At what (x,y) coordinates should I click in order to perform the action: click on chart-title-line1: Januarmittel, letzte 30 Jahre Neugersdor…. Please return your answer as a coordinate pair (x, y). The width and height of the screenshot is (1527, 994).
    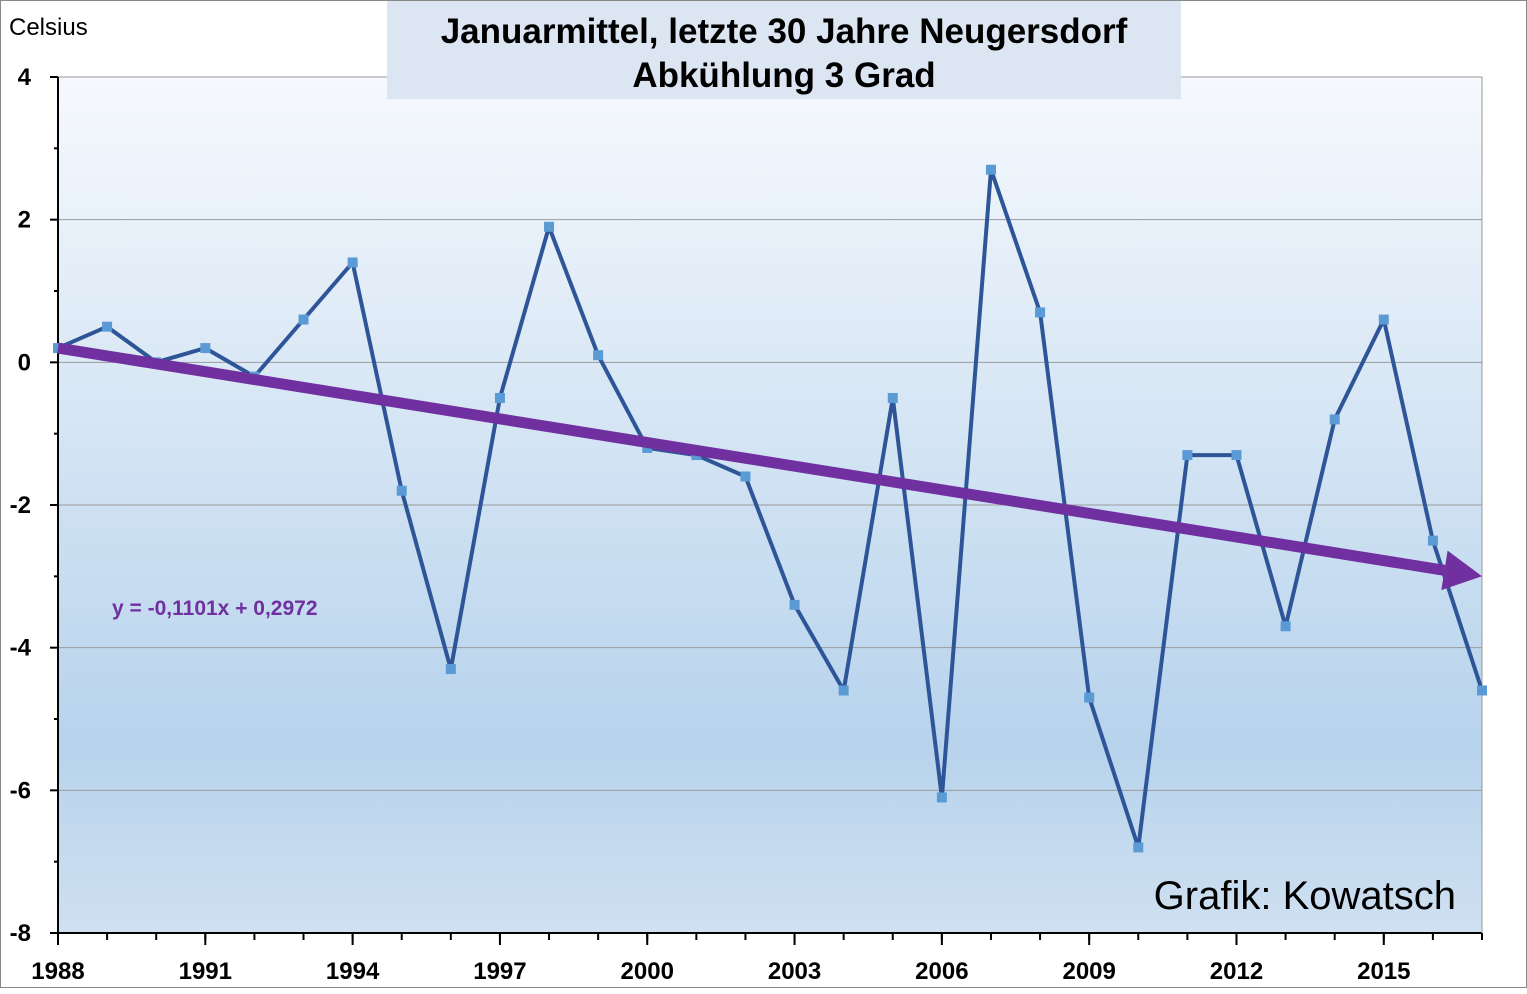
    Looking at the image, I should click on (784, 31).